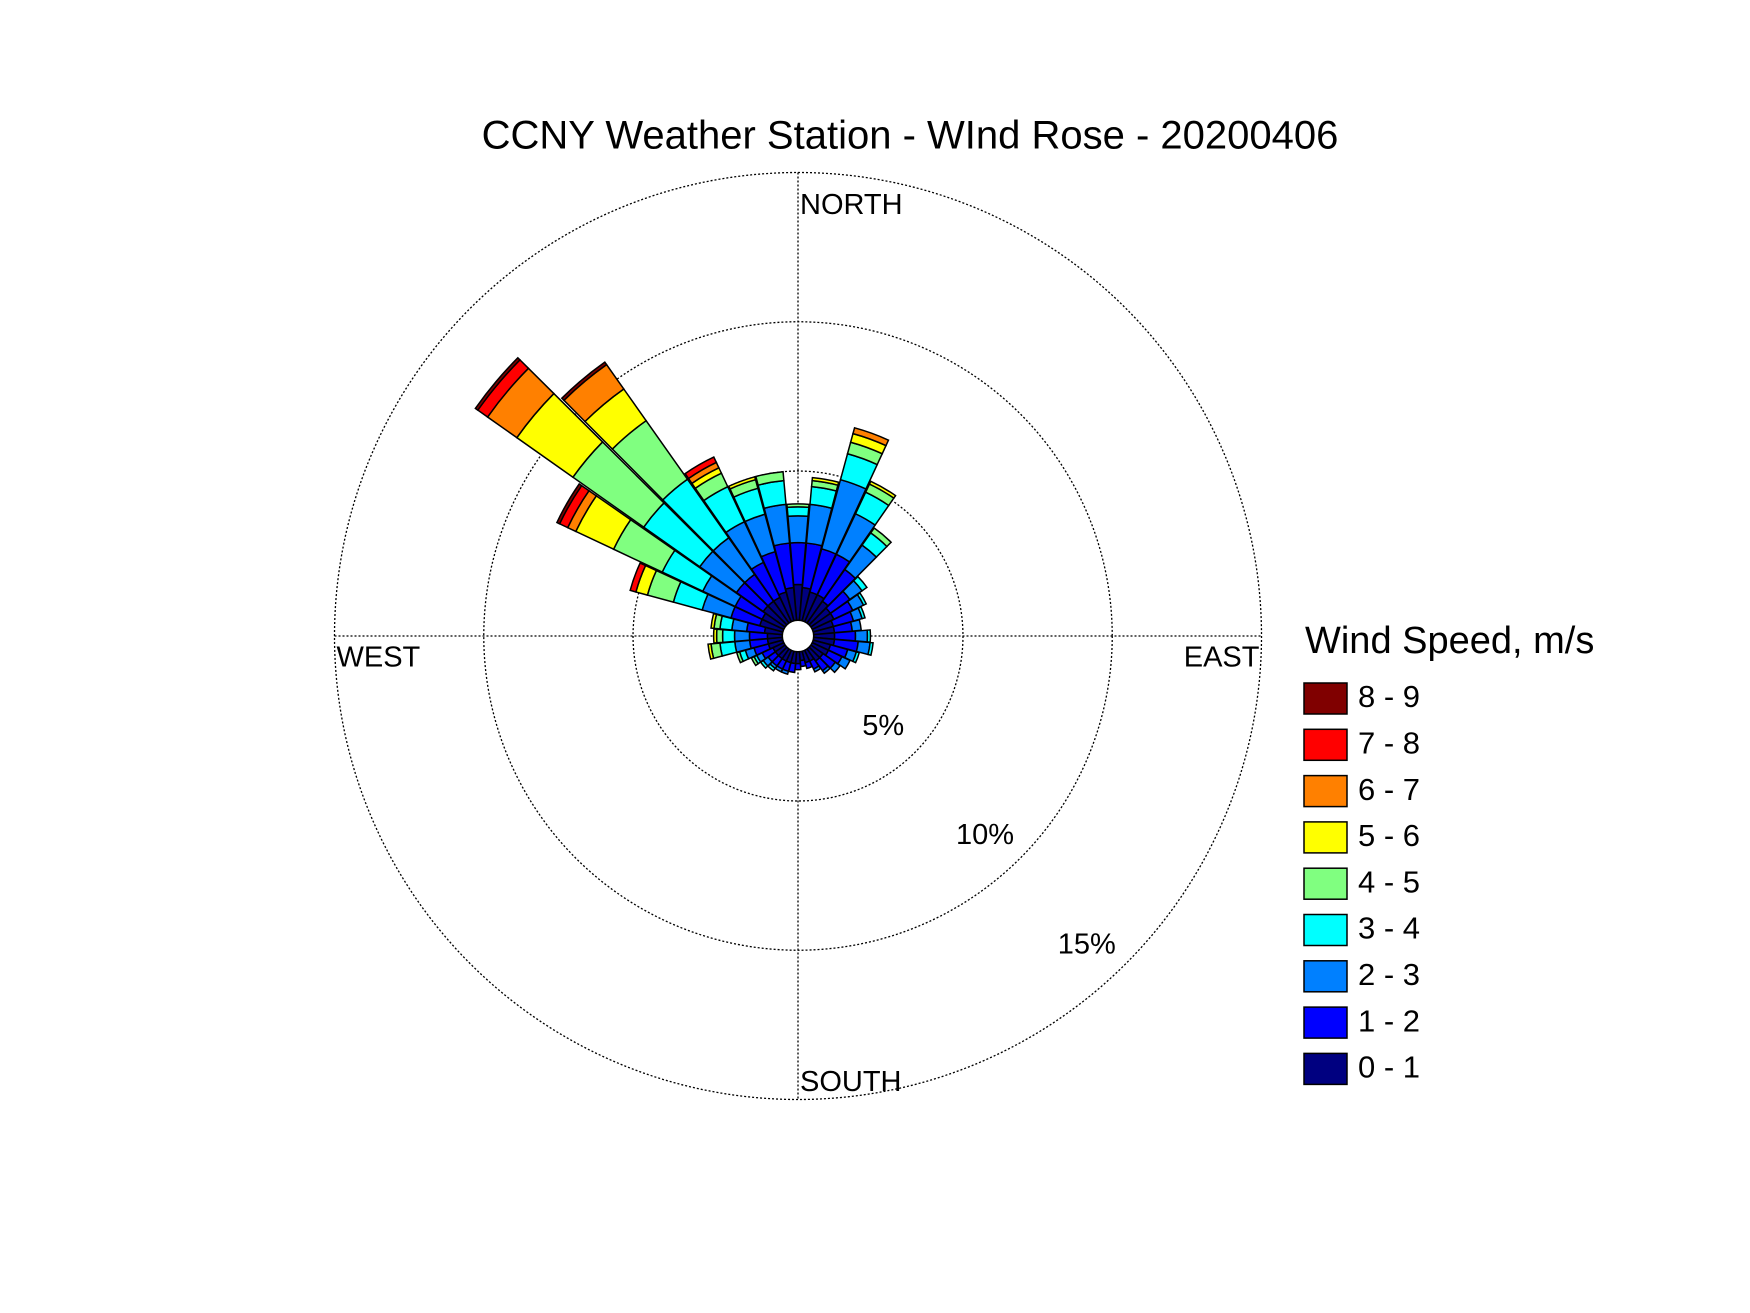 The image size is (1750, 1313). I want to click on legend-label: 8 - 9, so click(1389, 696).